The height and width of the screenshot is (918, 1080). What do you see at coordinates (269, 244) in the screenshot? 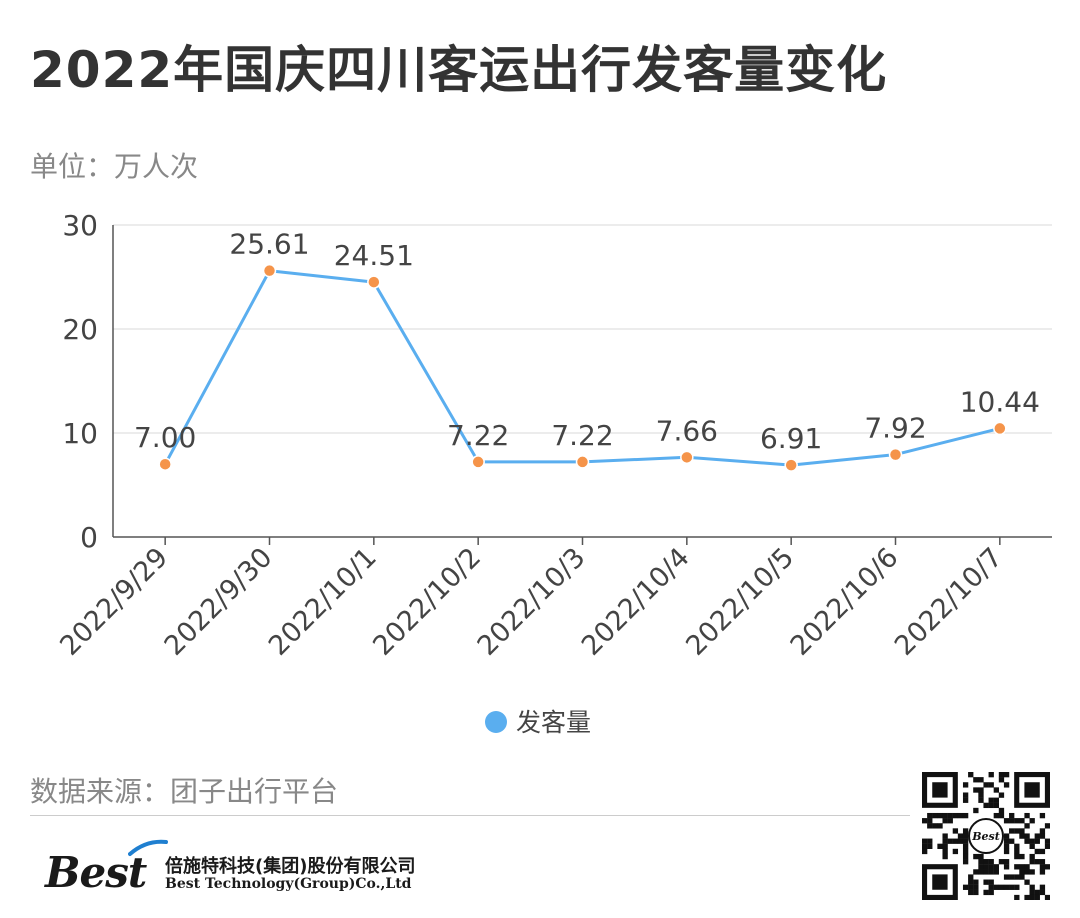
I see `data-label: 25.61` at bounding box center [269, 244].